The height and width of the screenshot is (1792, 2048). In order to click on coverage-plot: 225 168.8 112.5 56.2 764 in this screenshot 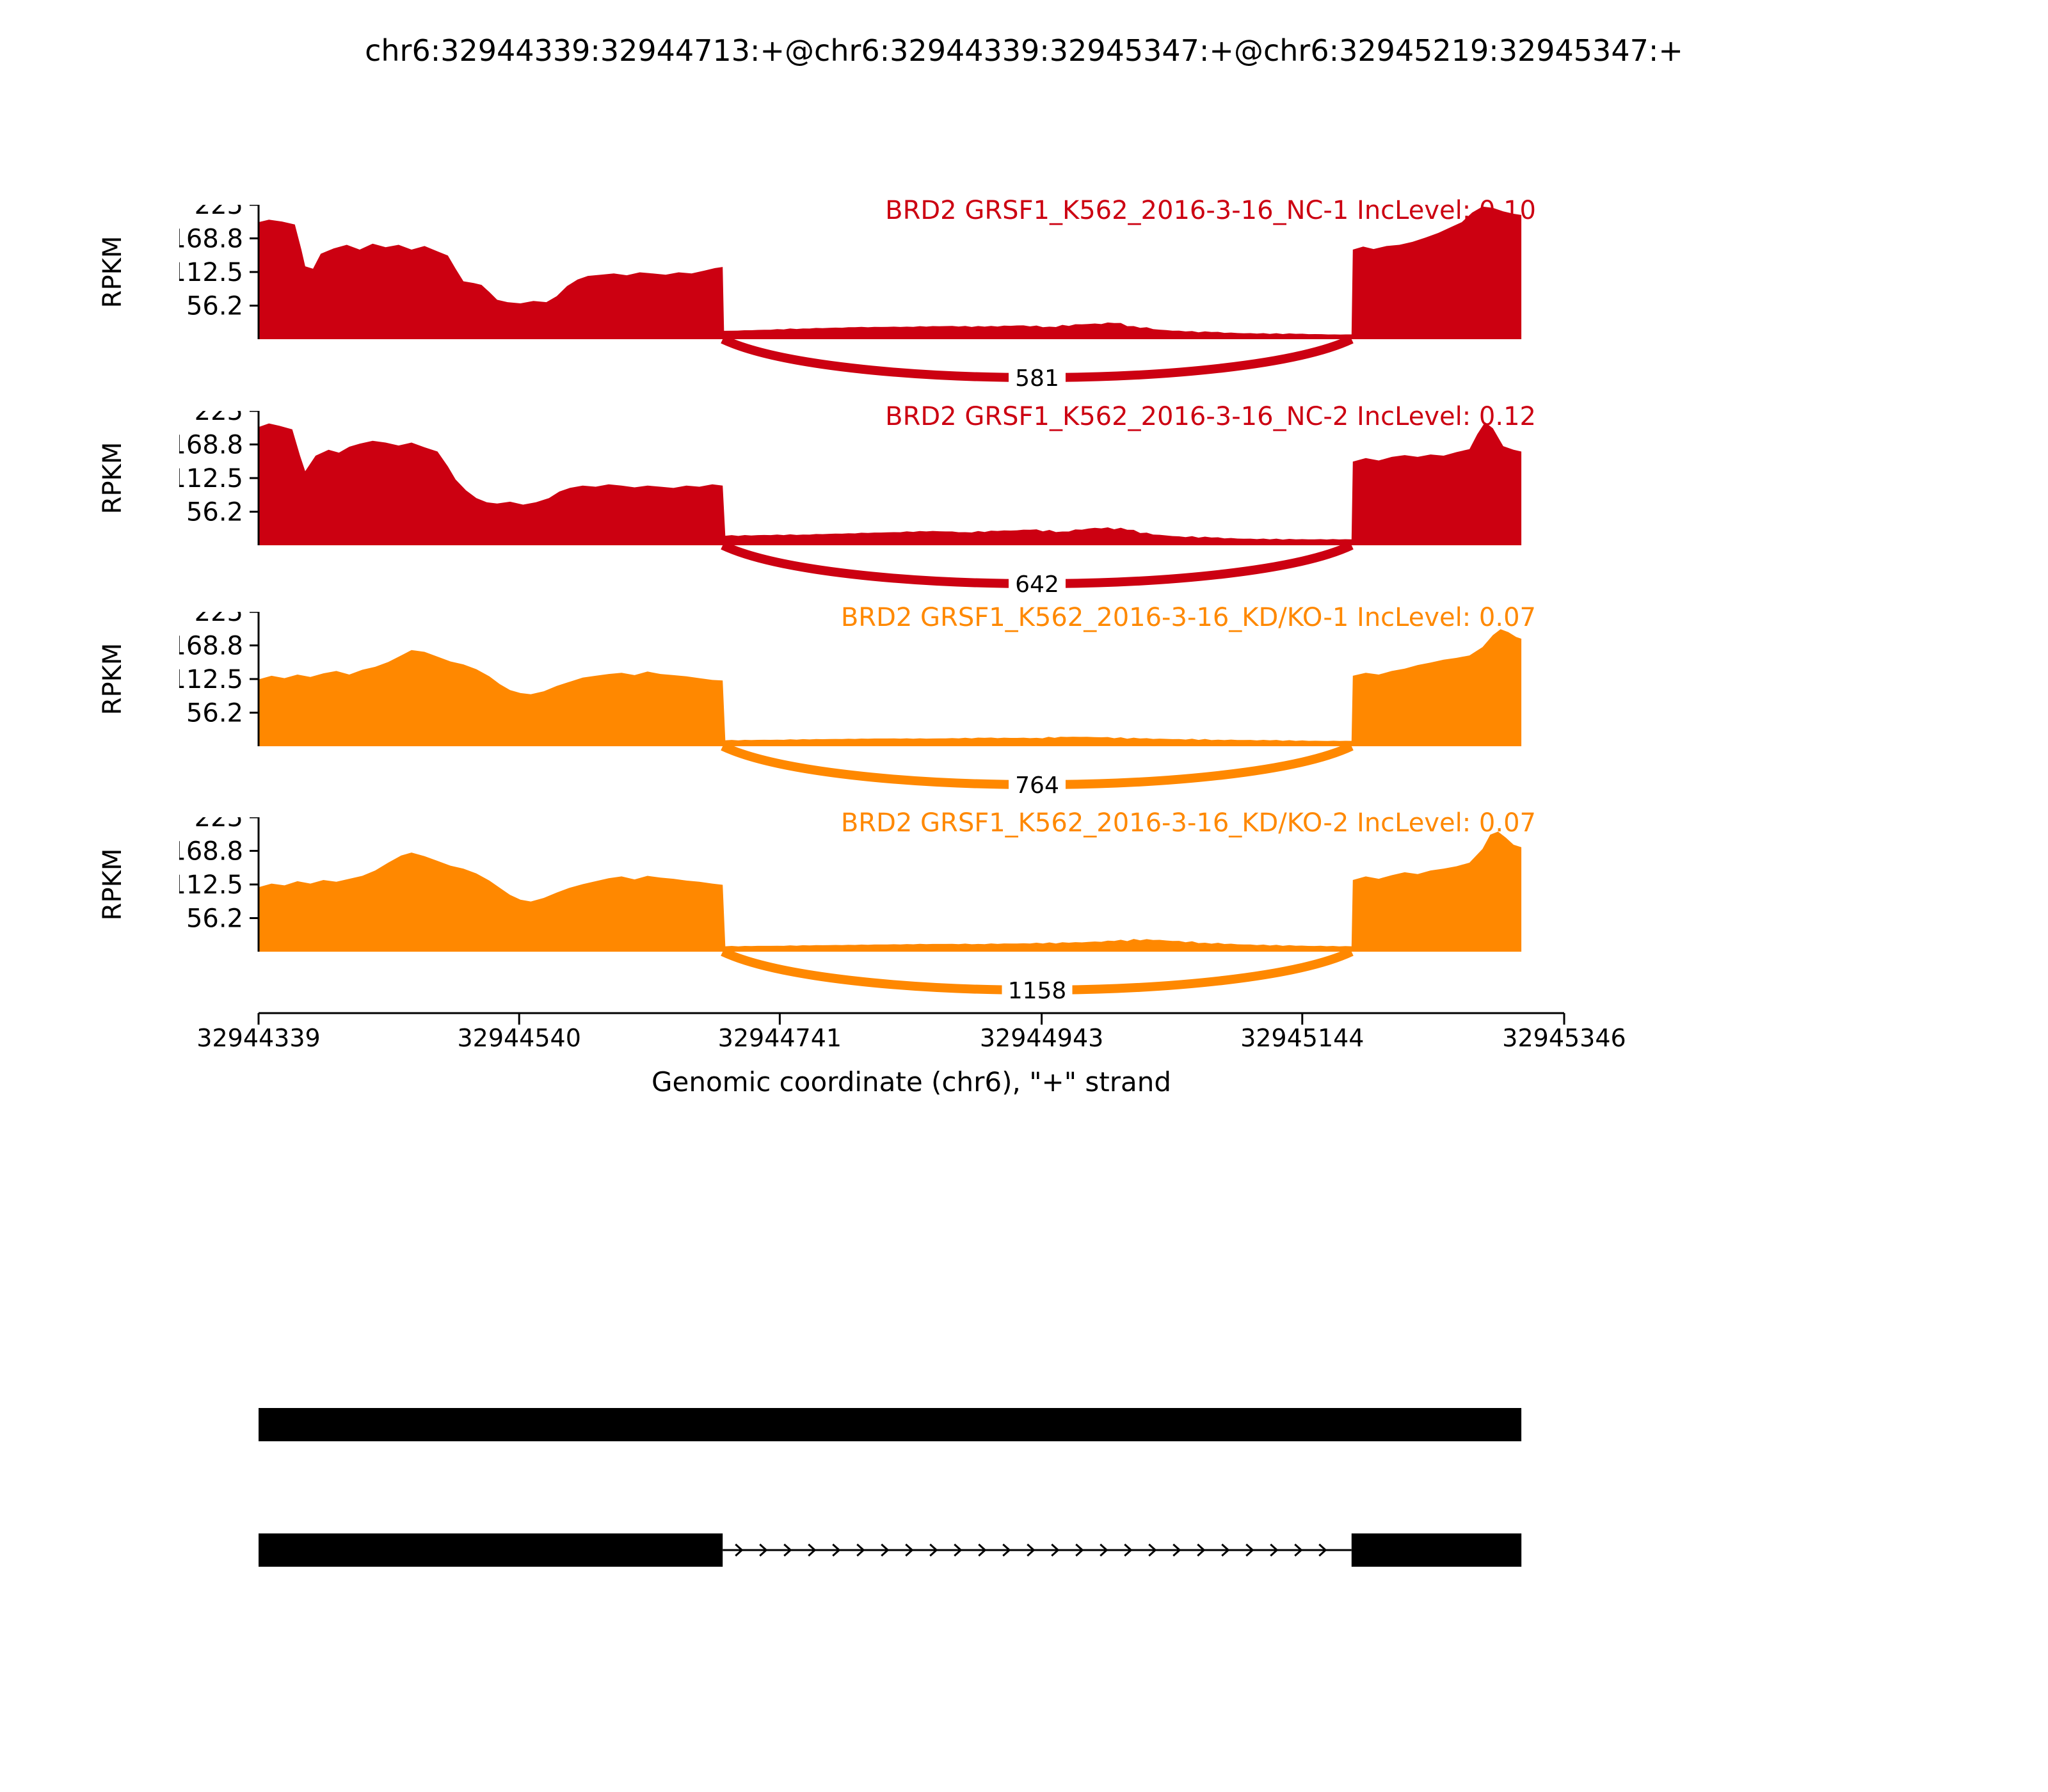, I will do `click(850, 706)`.